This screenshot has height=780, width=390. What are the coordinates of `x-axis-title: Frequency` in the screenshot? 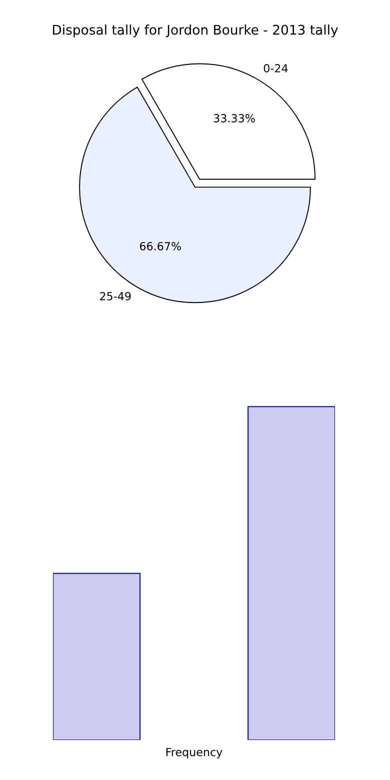 It's located at (194, 753).